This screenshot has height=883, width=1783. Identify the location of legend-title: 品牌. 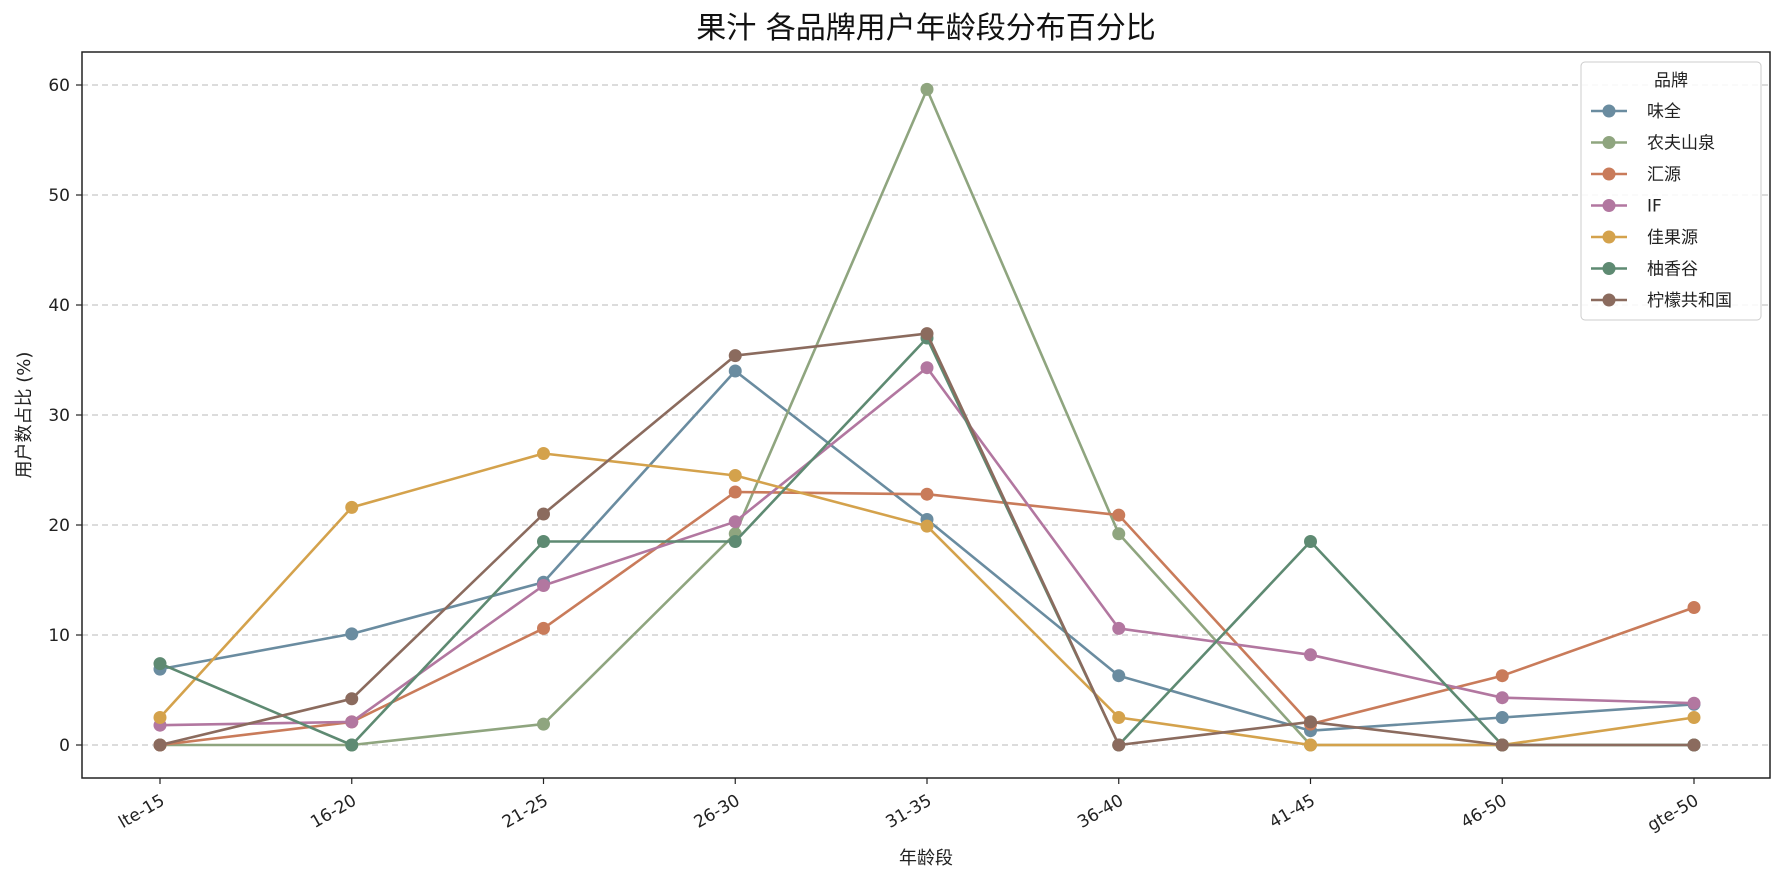
(1671, 81).